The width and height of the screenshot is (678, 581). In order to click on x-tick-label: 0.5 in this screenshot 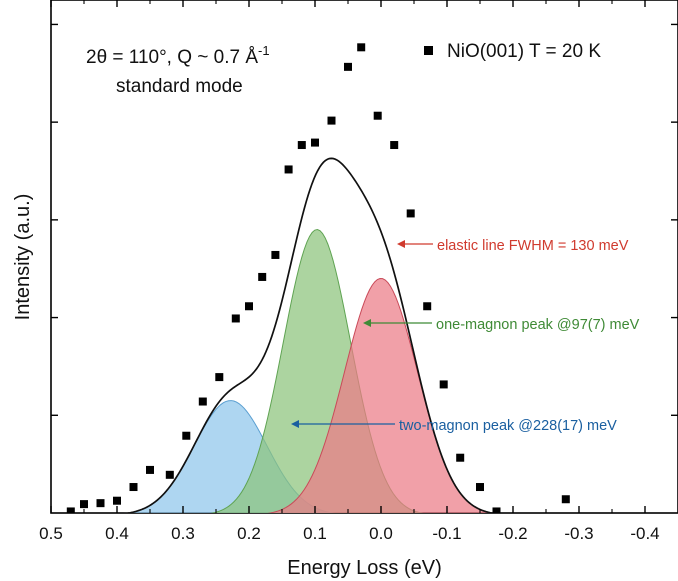, I will do `click(51, 533)`.